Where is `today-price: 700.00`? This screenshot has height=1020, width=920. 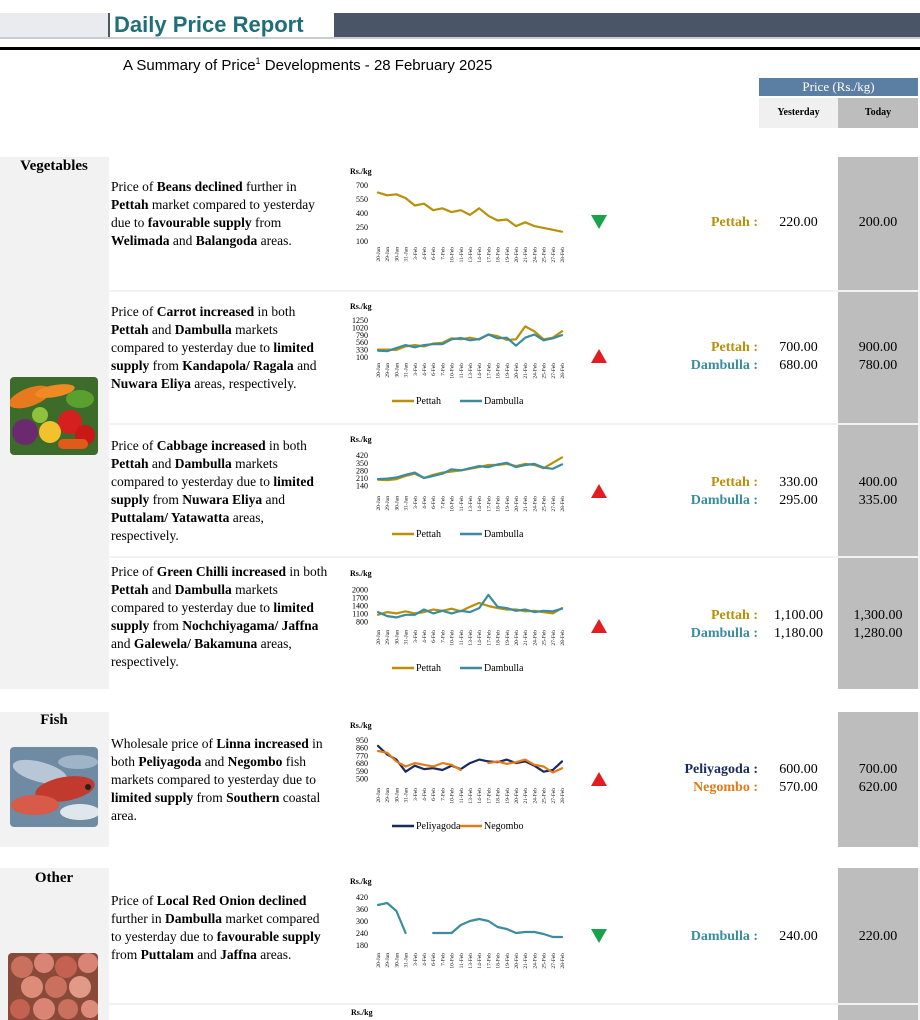 today-price: 700.00 is located at coordinates (878, 769).